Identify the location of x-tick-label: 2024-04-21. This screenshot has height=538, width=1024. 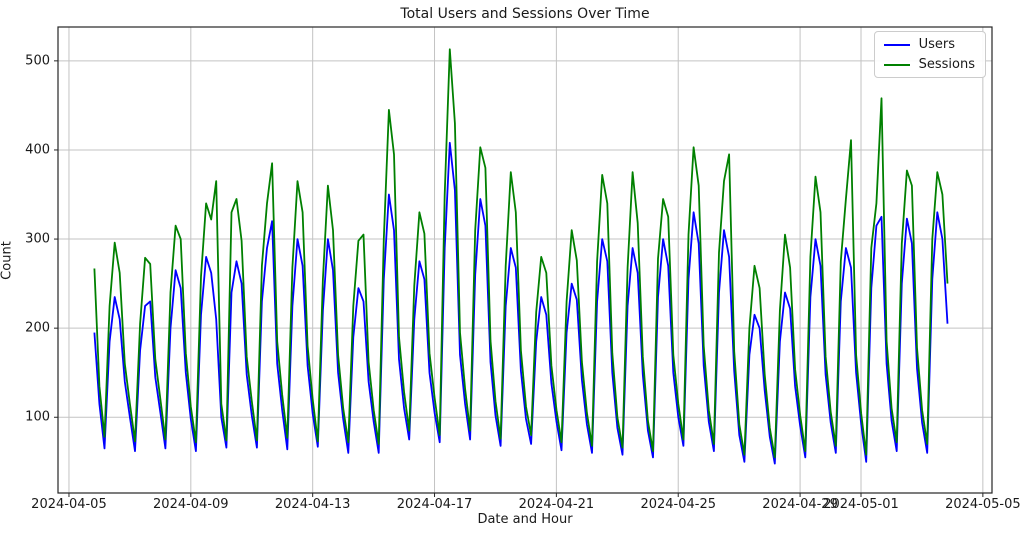
(556, 504).